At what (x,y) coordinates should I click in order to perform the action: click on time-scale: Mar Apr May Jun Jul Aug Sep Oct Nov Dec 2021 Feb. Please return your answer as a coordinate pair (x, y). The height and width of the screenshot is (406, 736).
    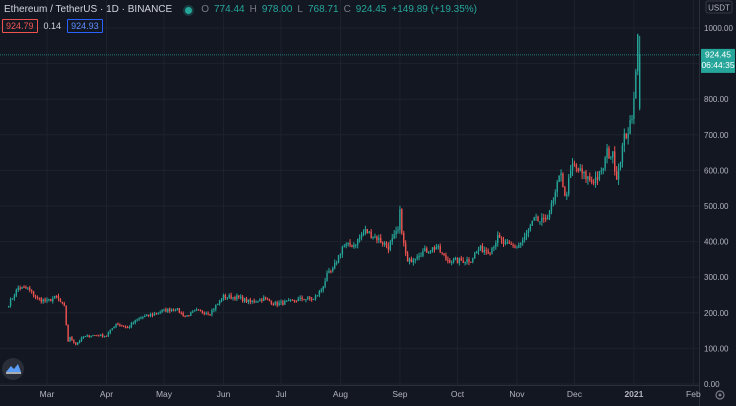
    Looking at the image, I should click on (370, 394).